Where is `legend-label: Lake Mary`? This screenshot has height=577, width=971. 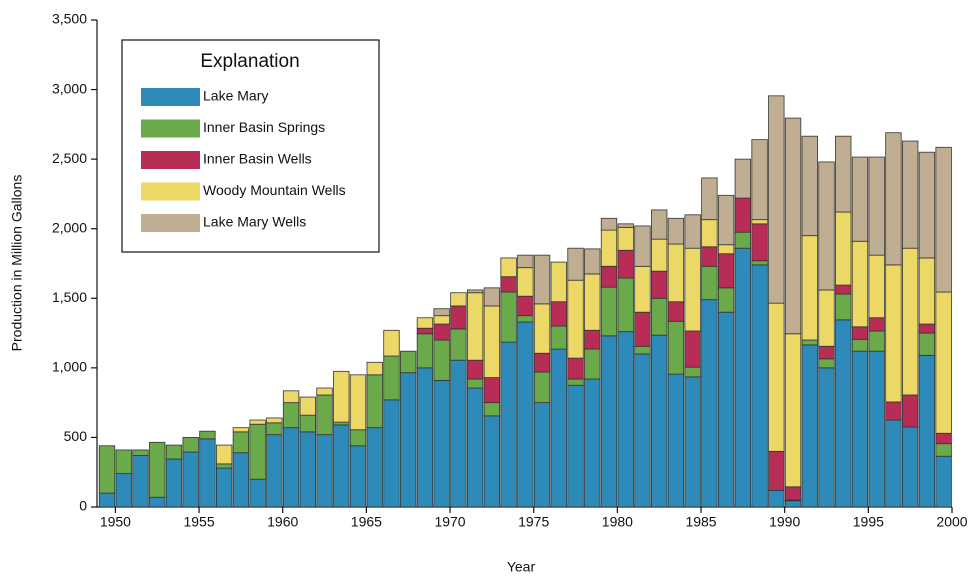 legend-label: Lake Mary is located at coordinates (235, 96).